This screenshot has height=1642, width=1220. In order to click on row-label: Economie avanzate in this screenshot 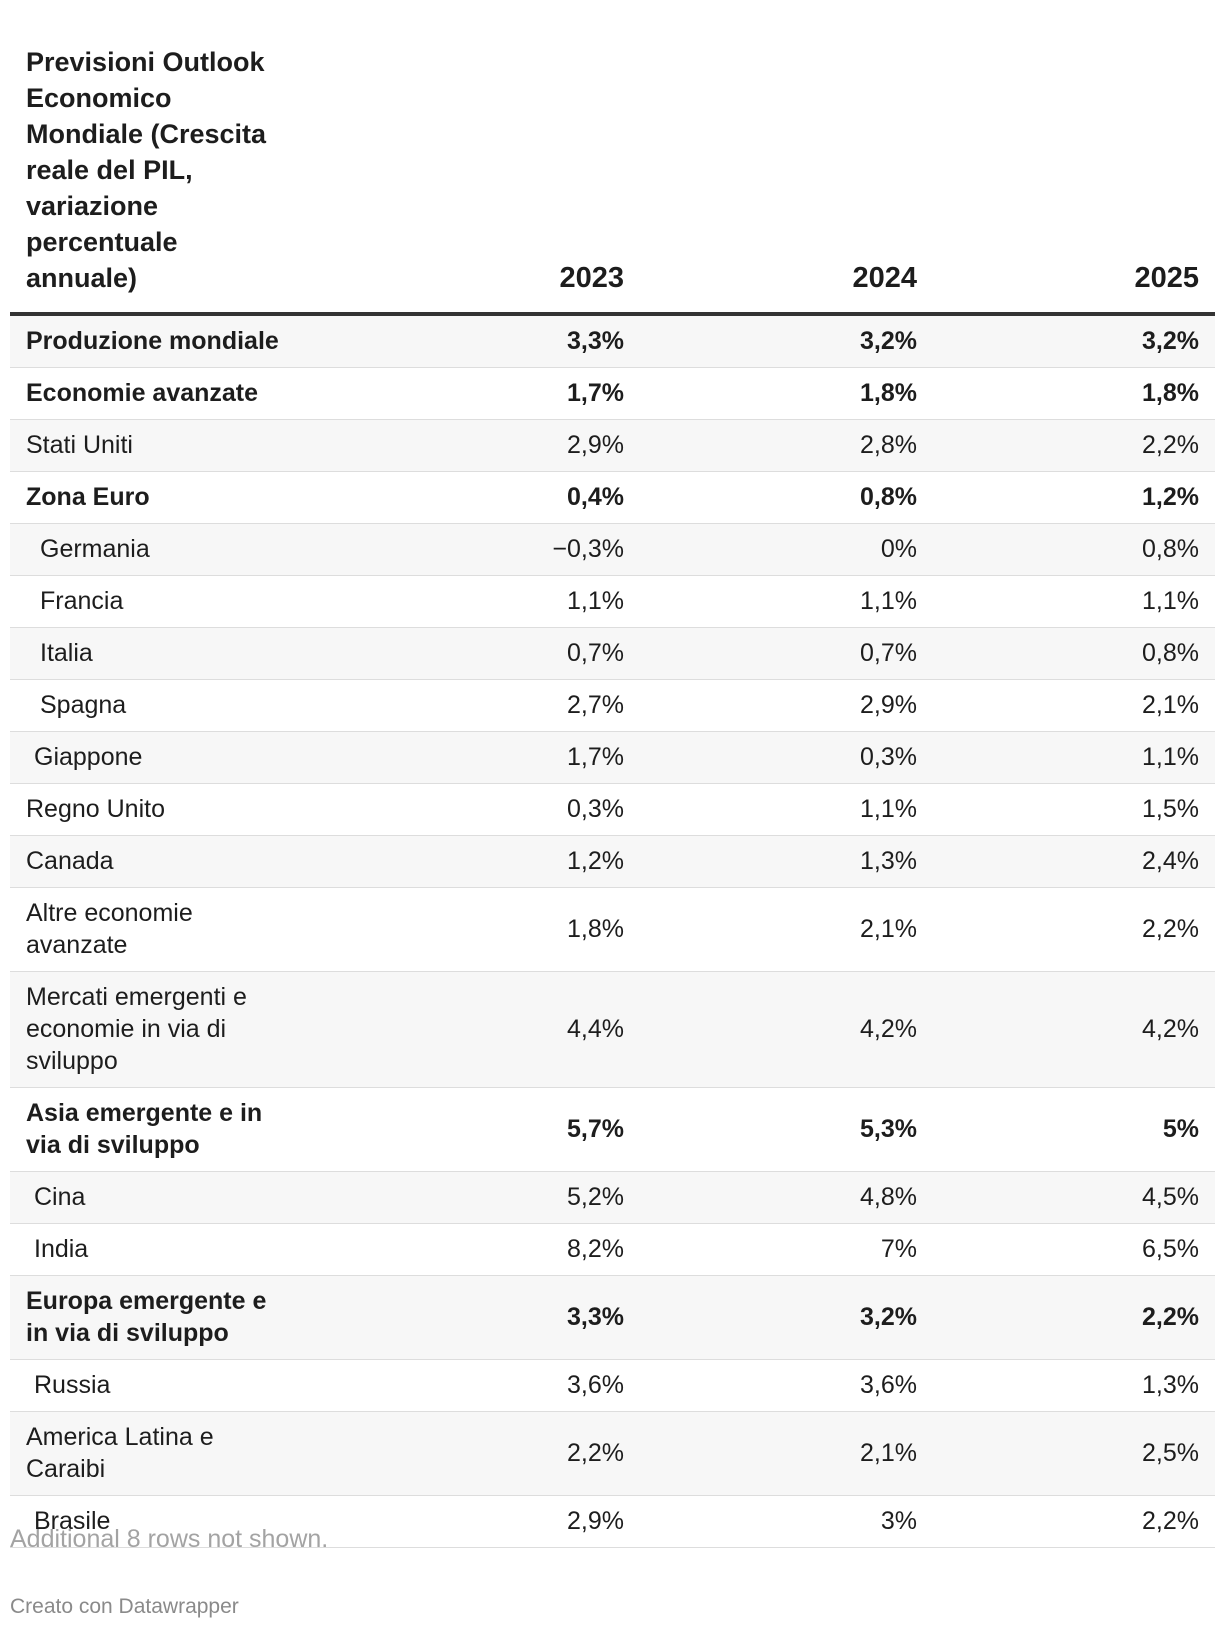, I will do `click(142, 393)`.